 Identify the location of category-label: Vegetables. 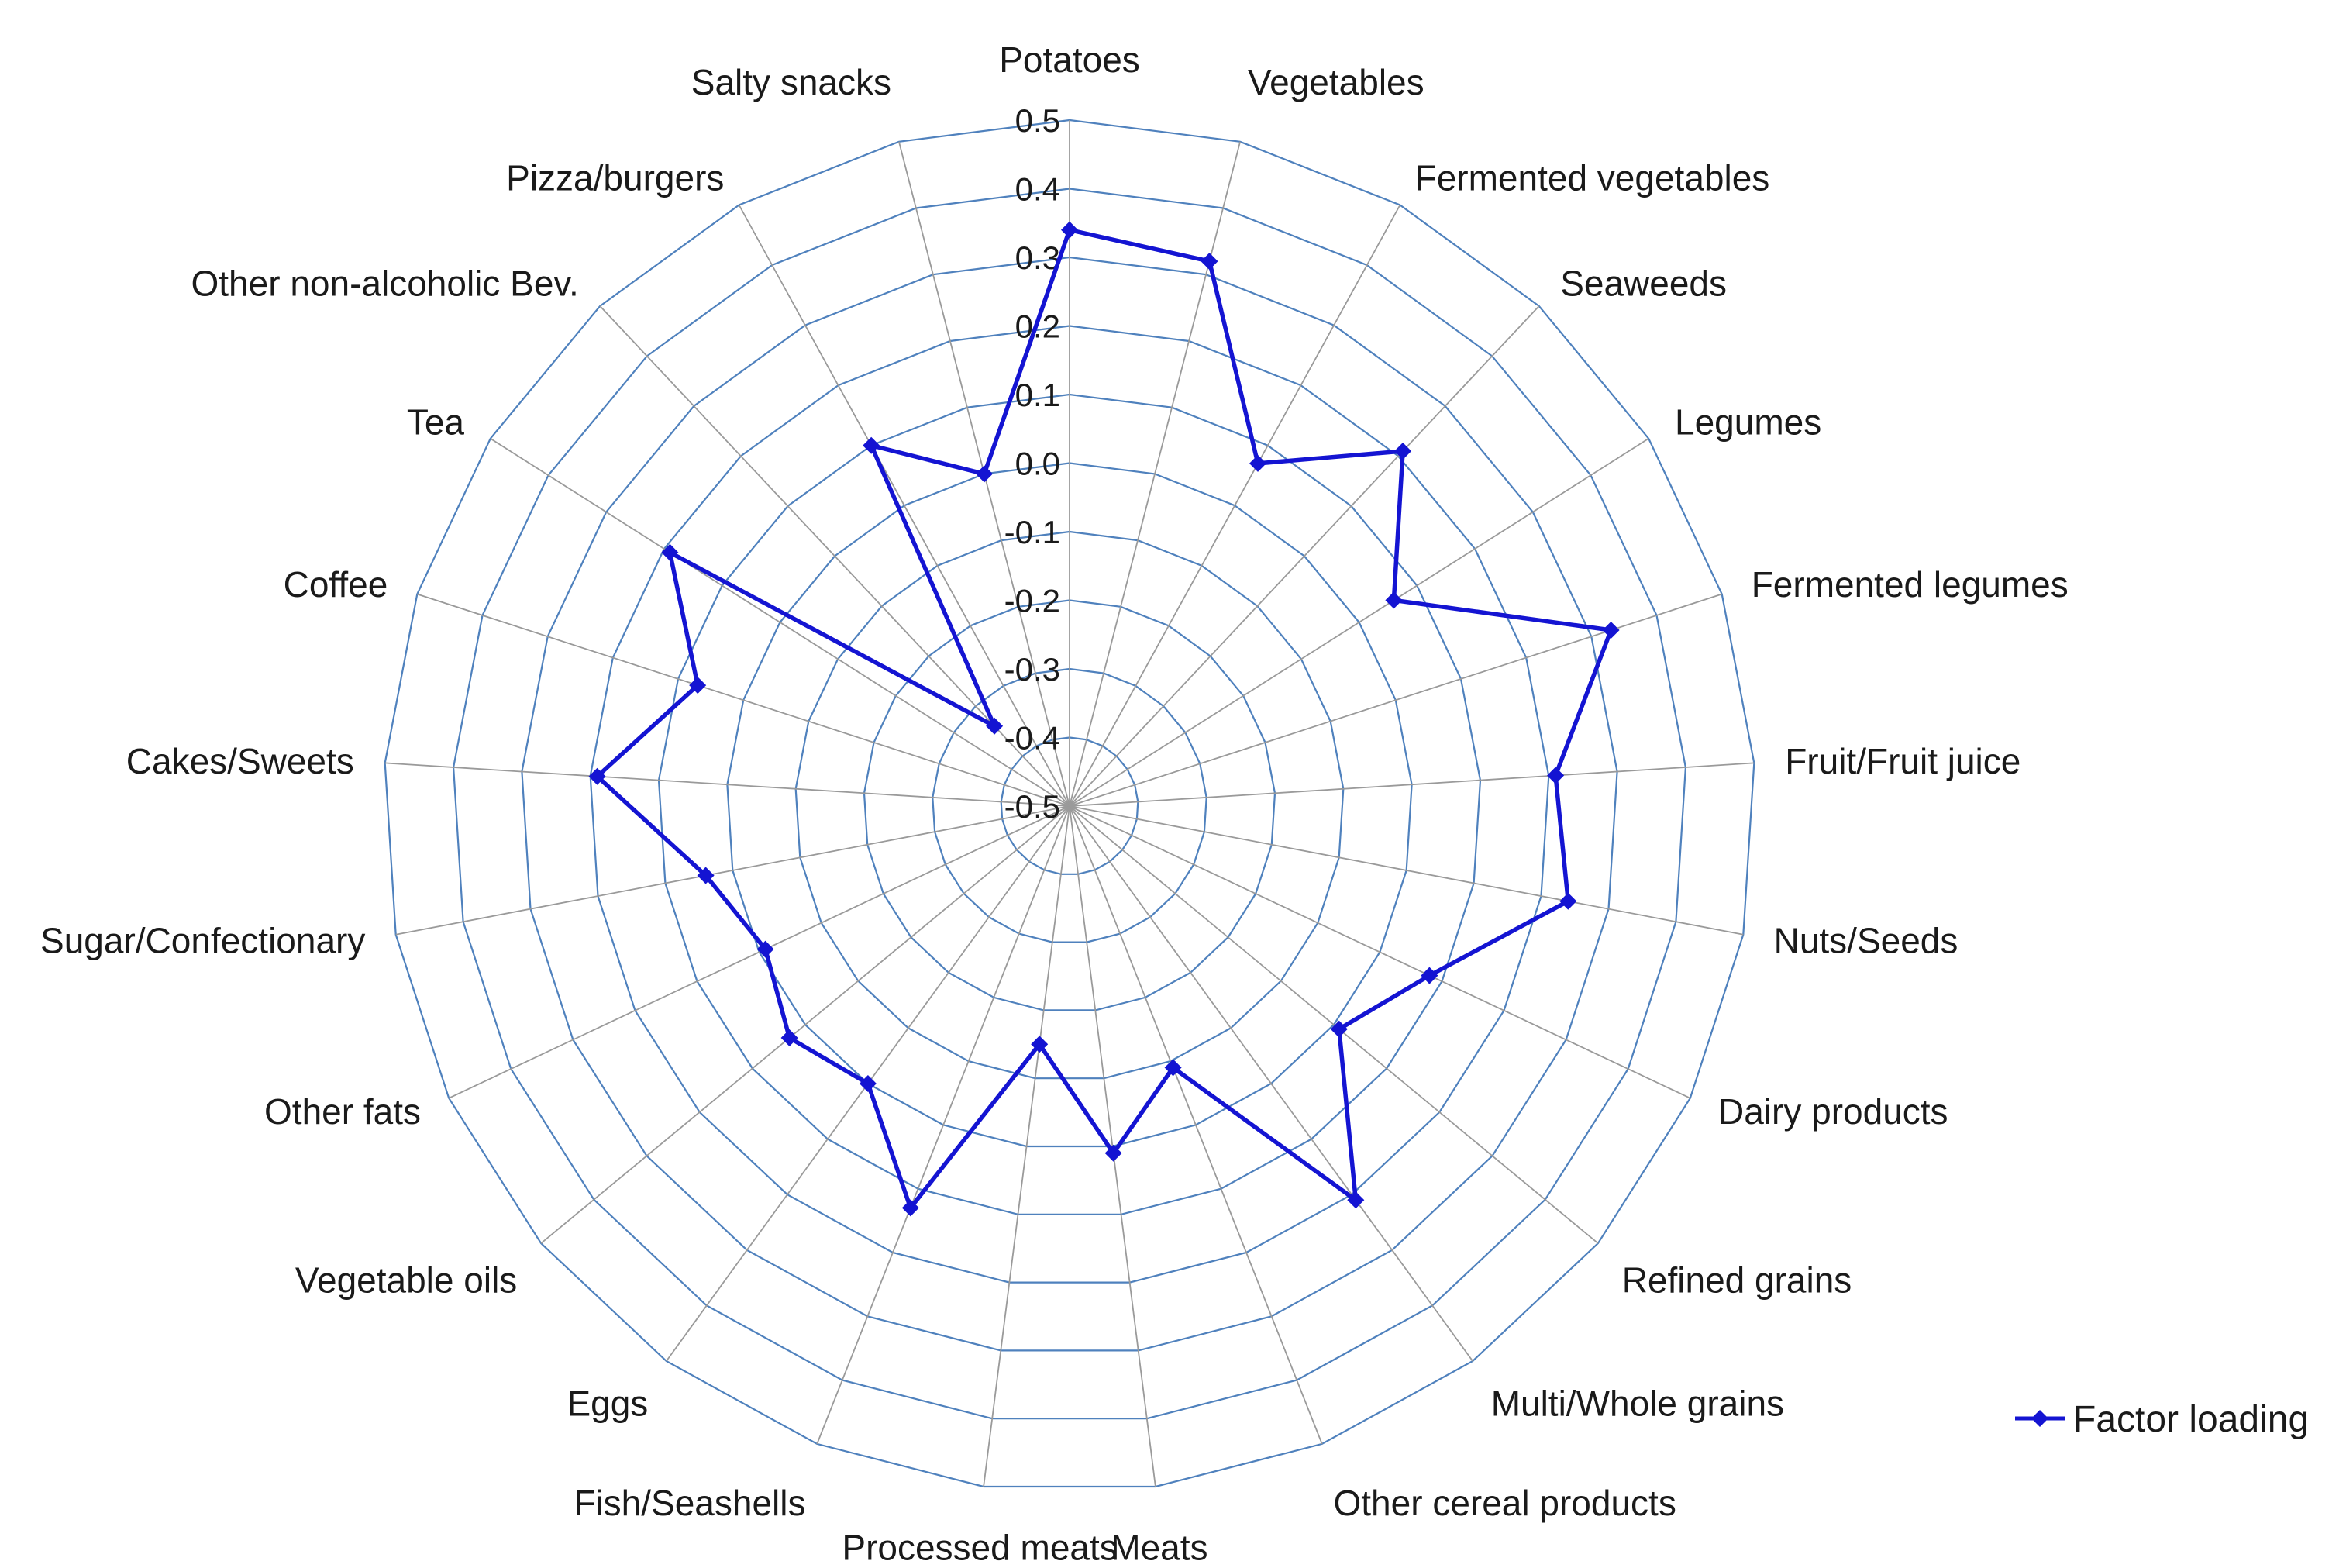
(1336, 82).